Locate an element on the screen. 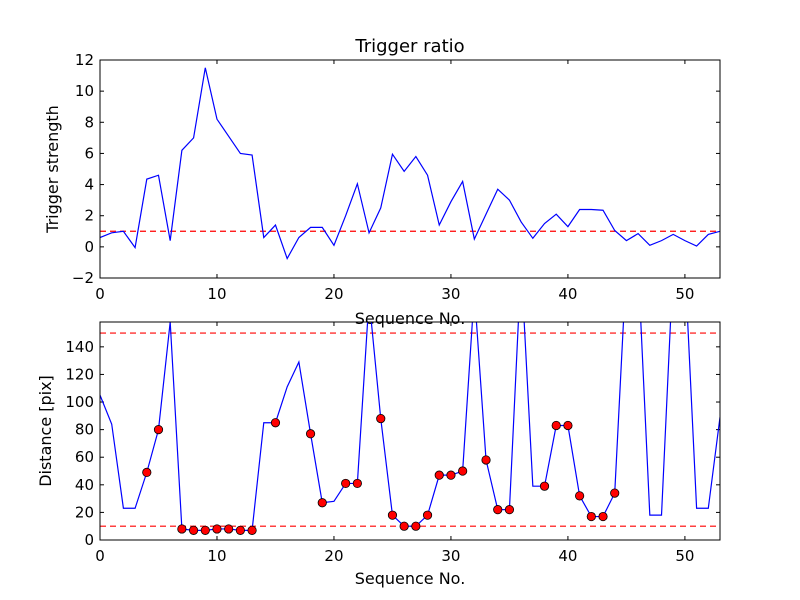  y-tick-label: −2 is located at coordinates (83, 278).